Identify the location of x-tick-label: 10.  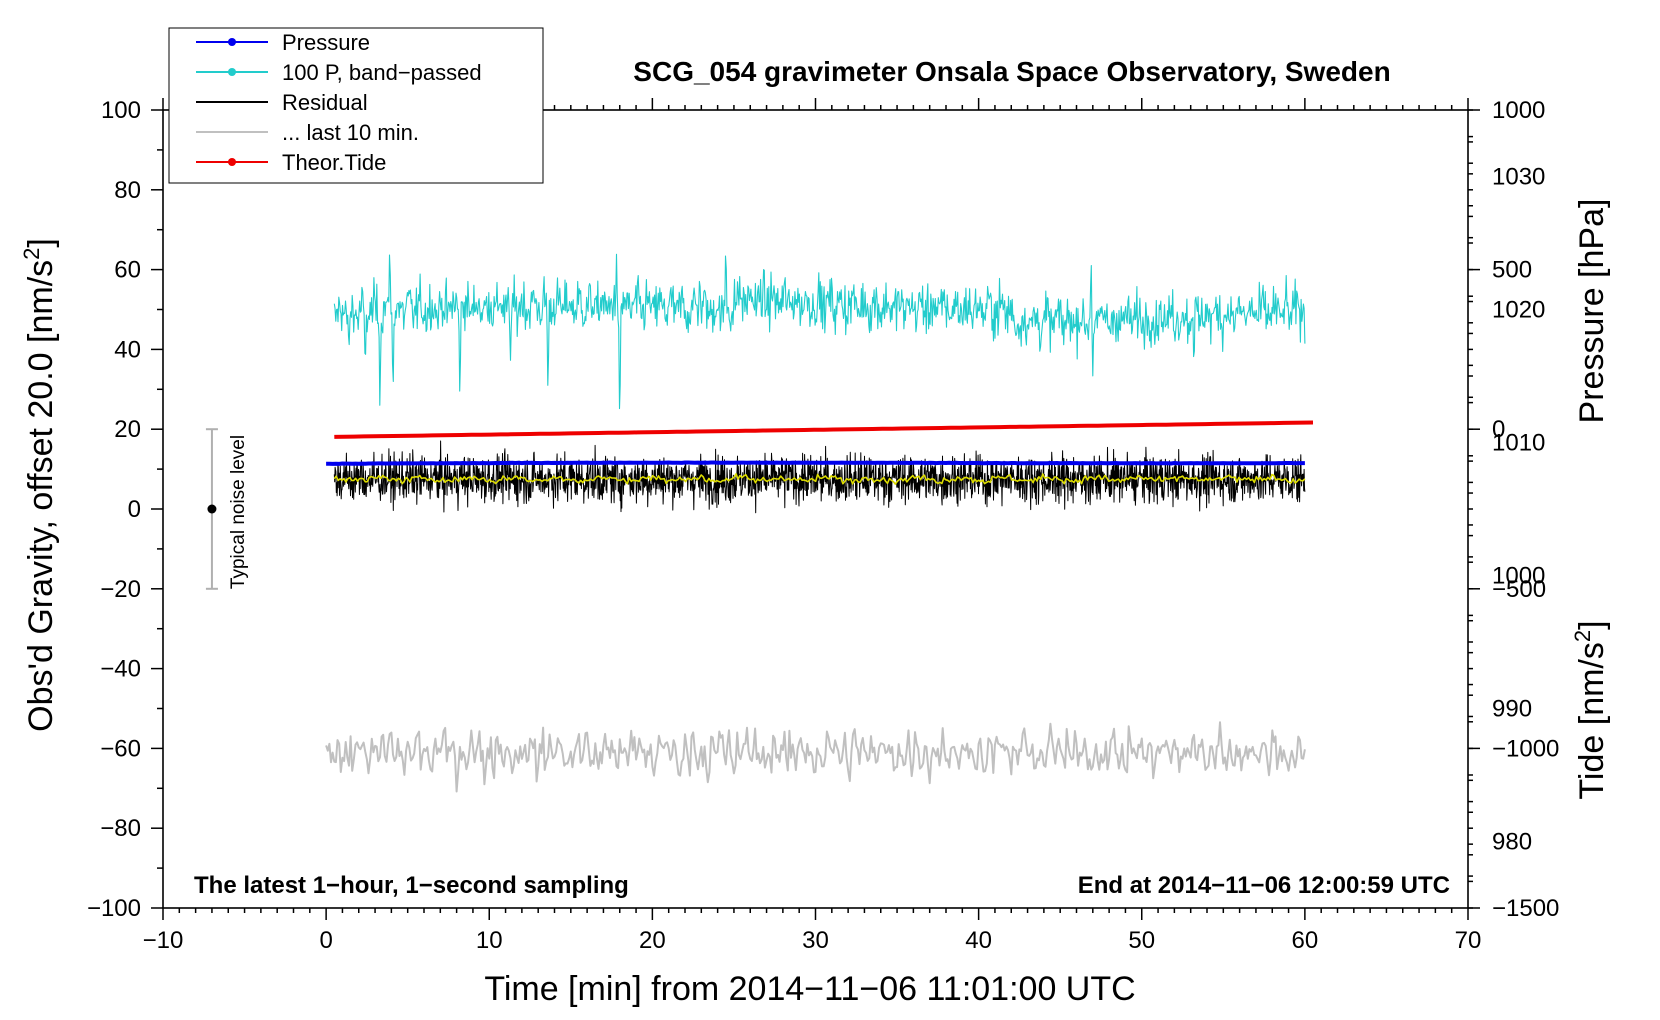
(489, 940).